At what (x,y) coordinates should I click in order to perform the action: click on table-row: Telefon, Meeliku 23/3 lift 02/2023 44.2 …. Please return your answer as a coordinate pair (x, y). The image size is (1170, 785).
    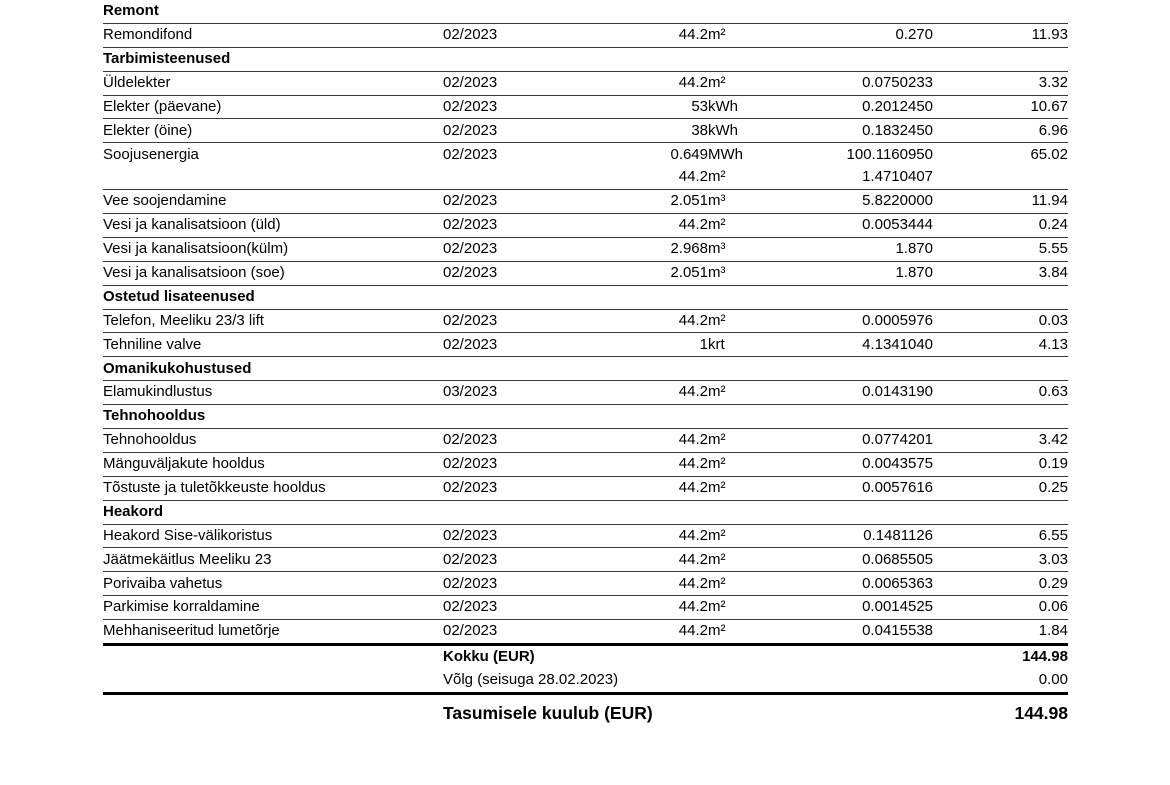
    Looking at the image, I should click on (585, 321).